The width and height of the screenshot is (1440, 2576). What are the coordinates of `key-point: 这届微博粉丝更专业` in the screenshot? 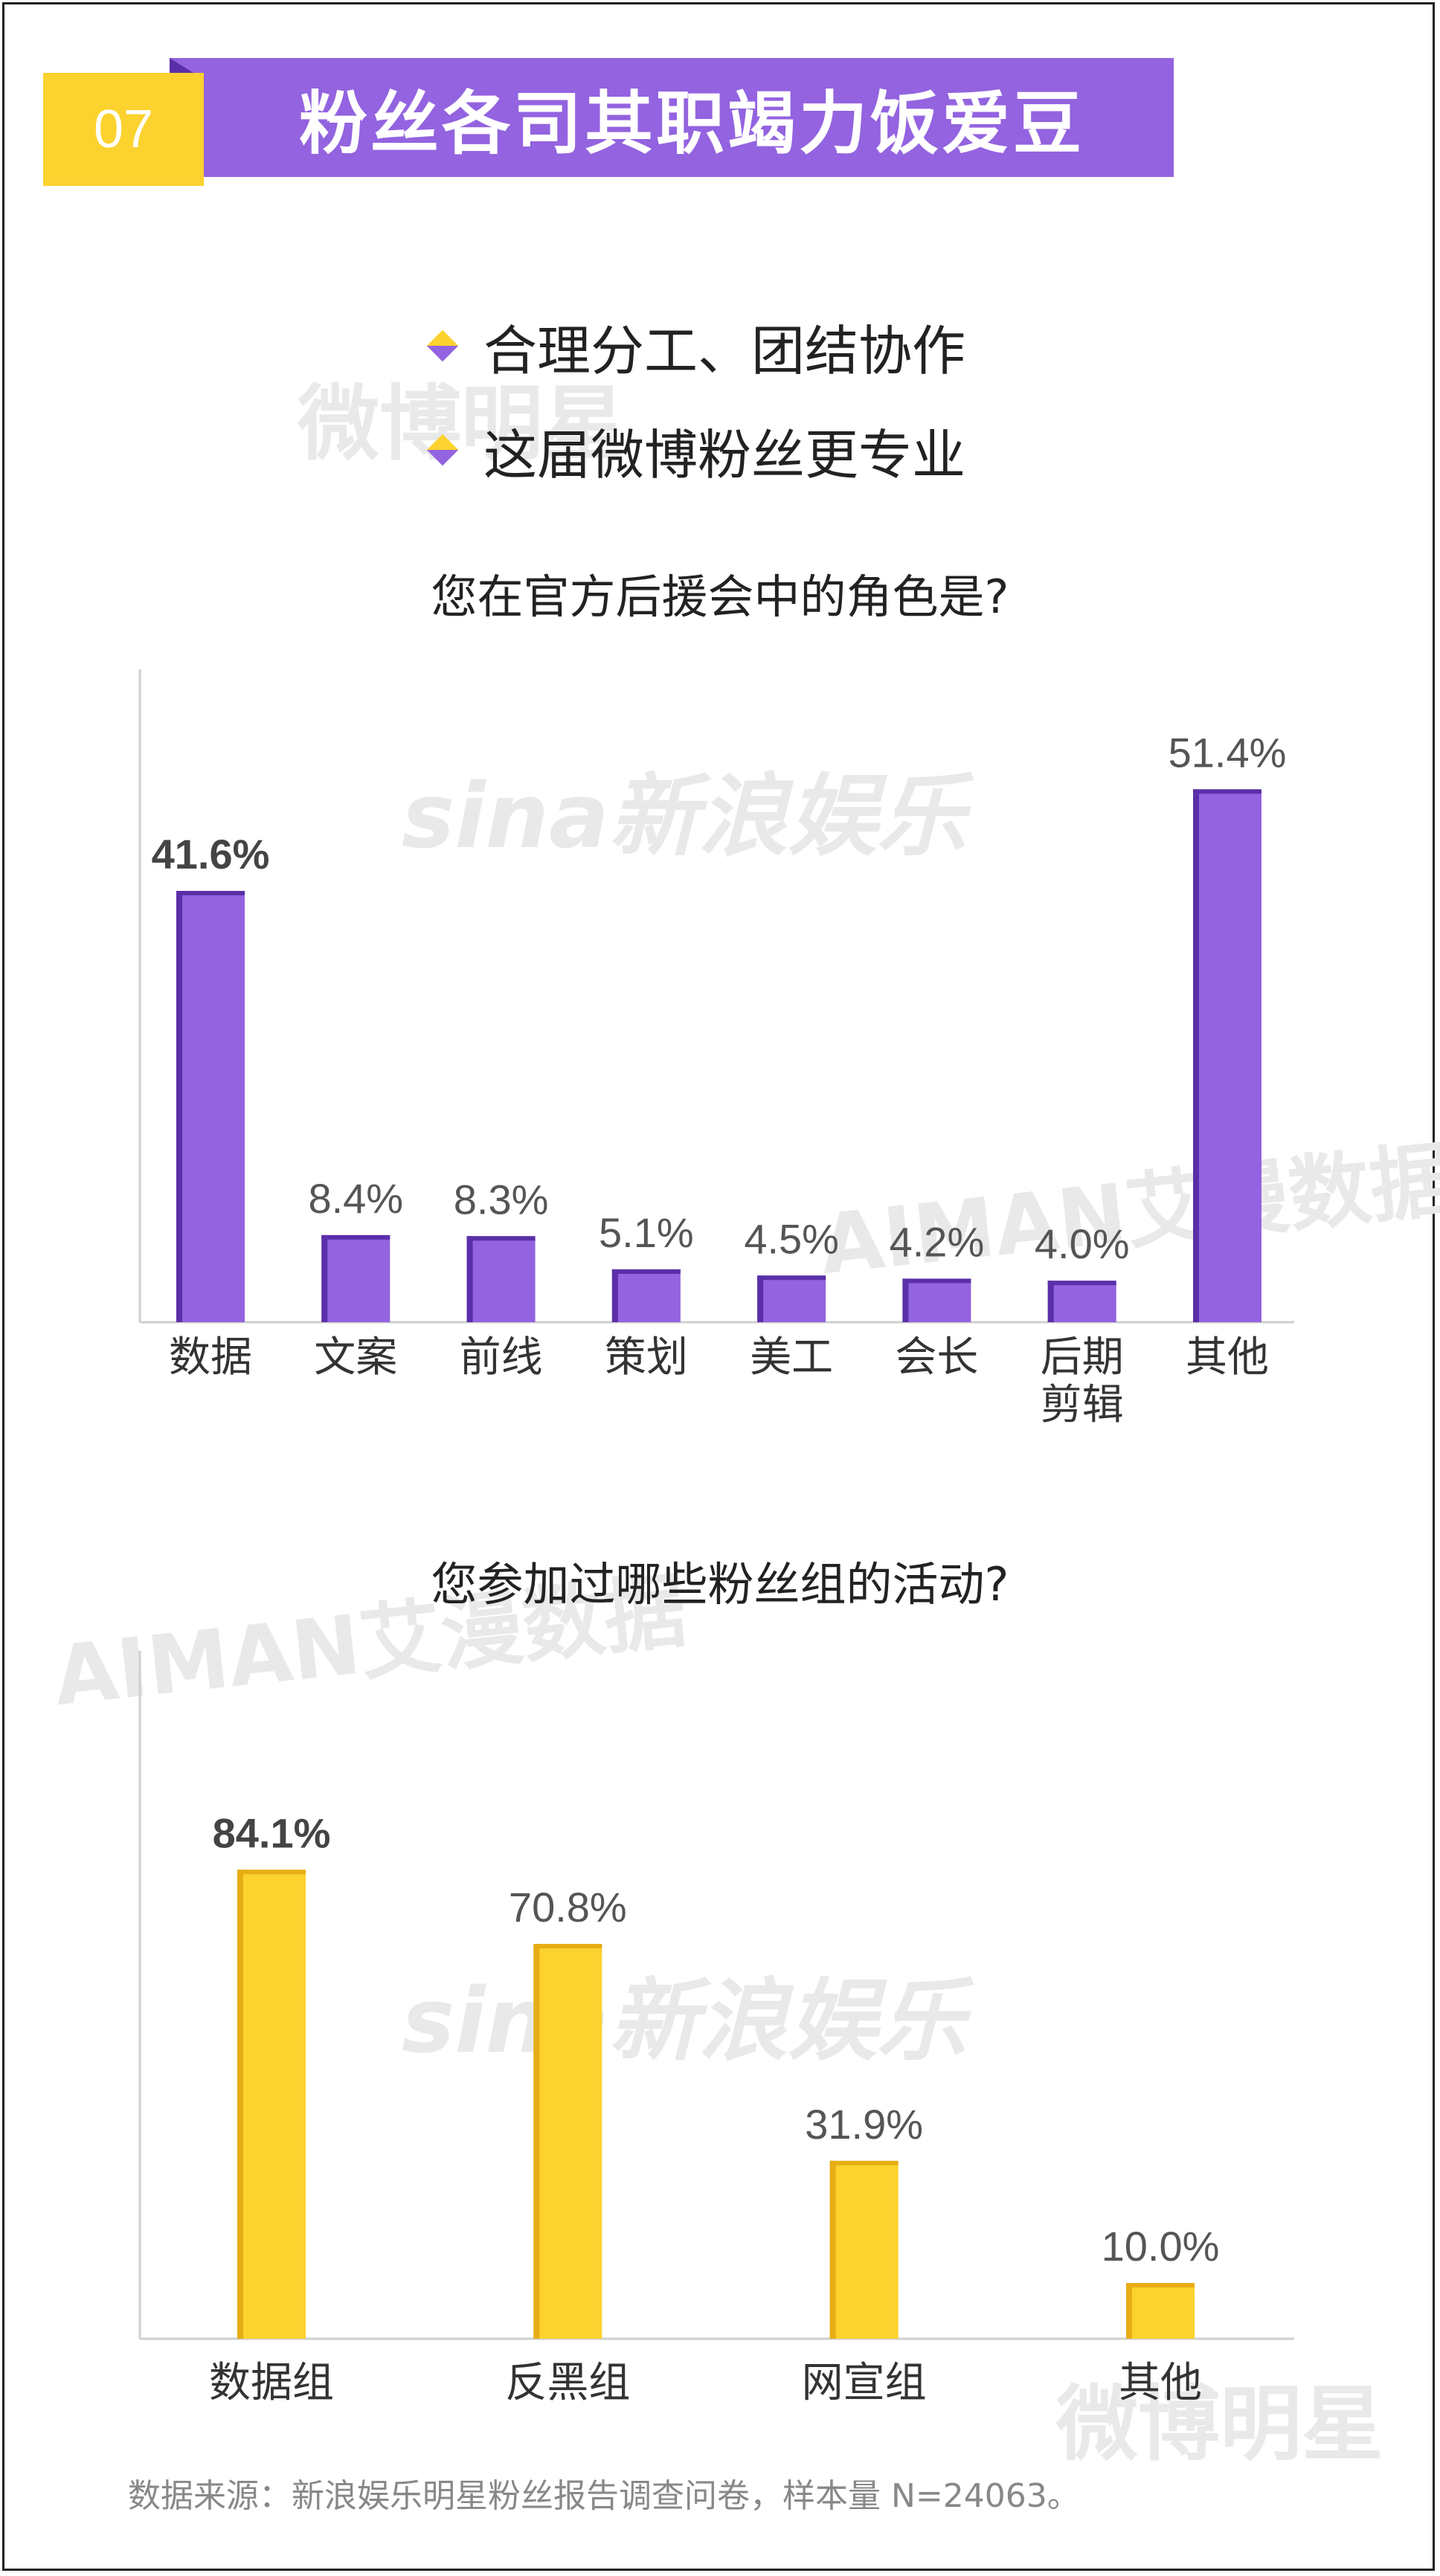 It's located at (696, 450).